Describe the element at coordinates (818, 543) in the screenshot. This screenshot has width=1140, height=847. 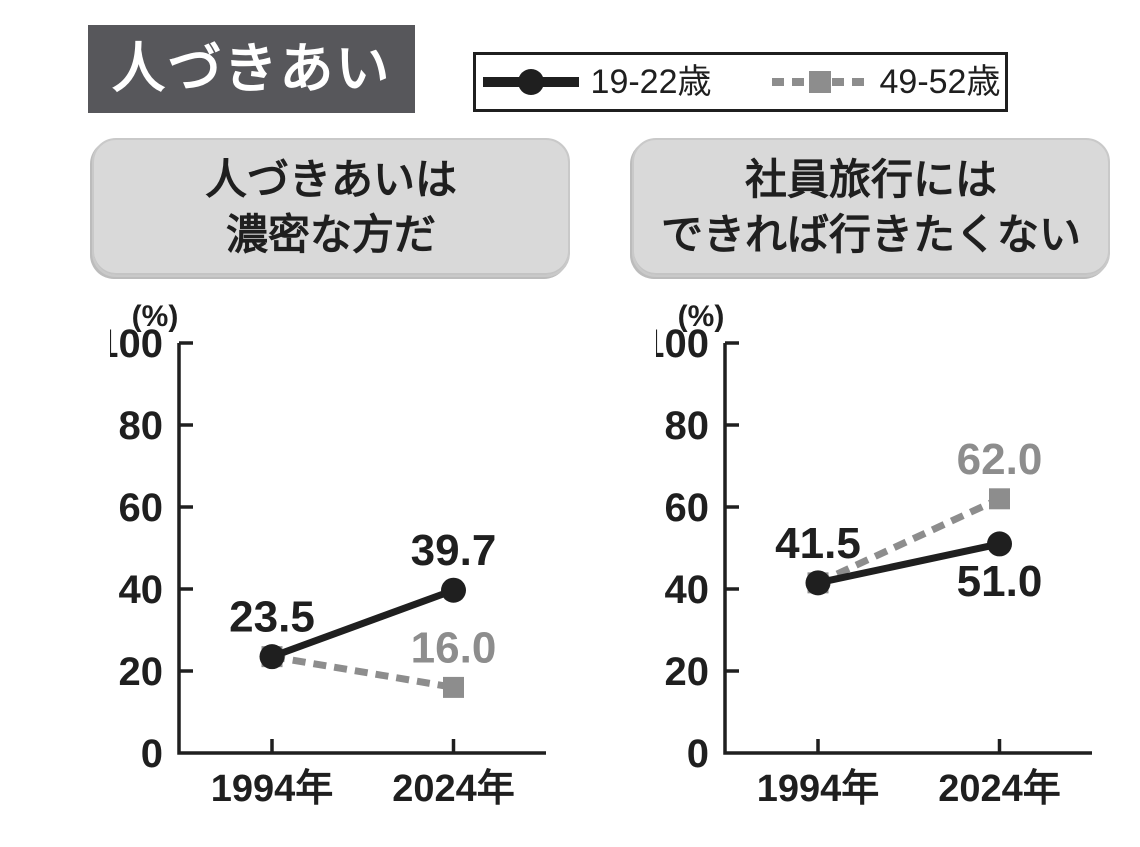
I see `value-label: 41.5` at that location.